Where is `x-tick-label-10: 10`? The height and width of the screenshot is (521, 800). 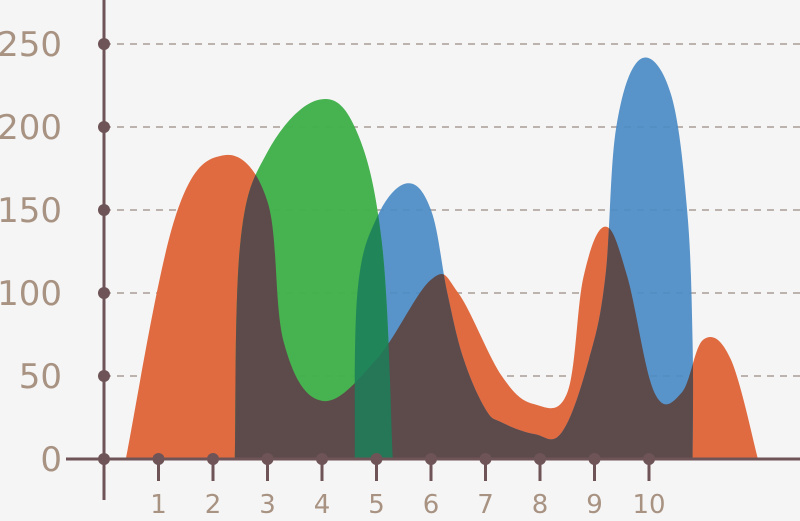
x-tick-label-10: 10 is located at coordinates (648, 503).